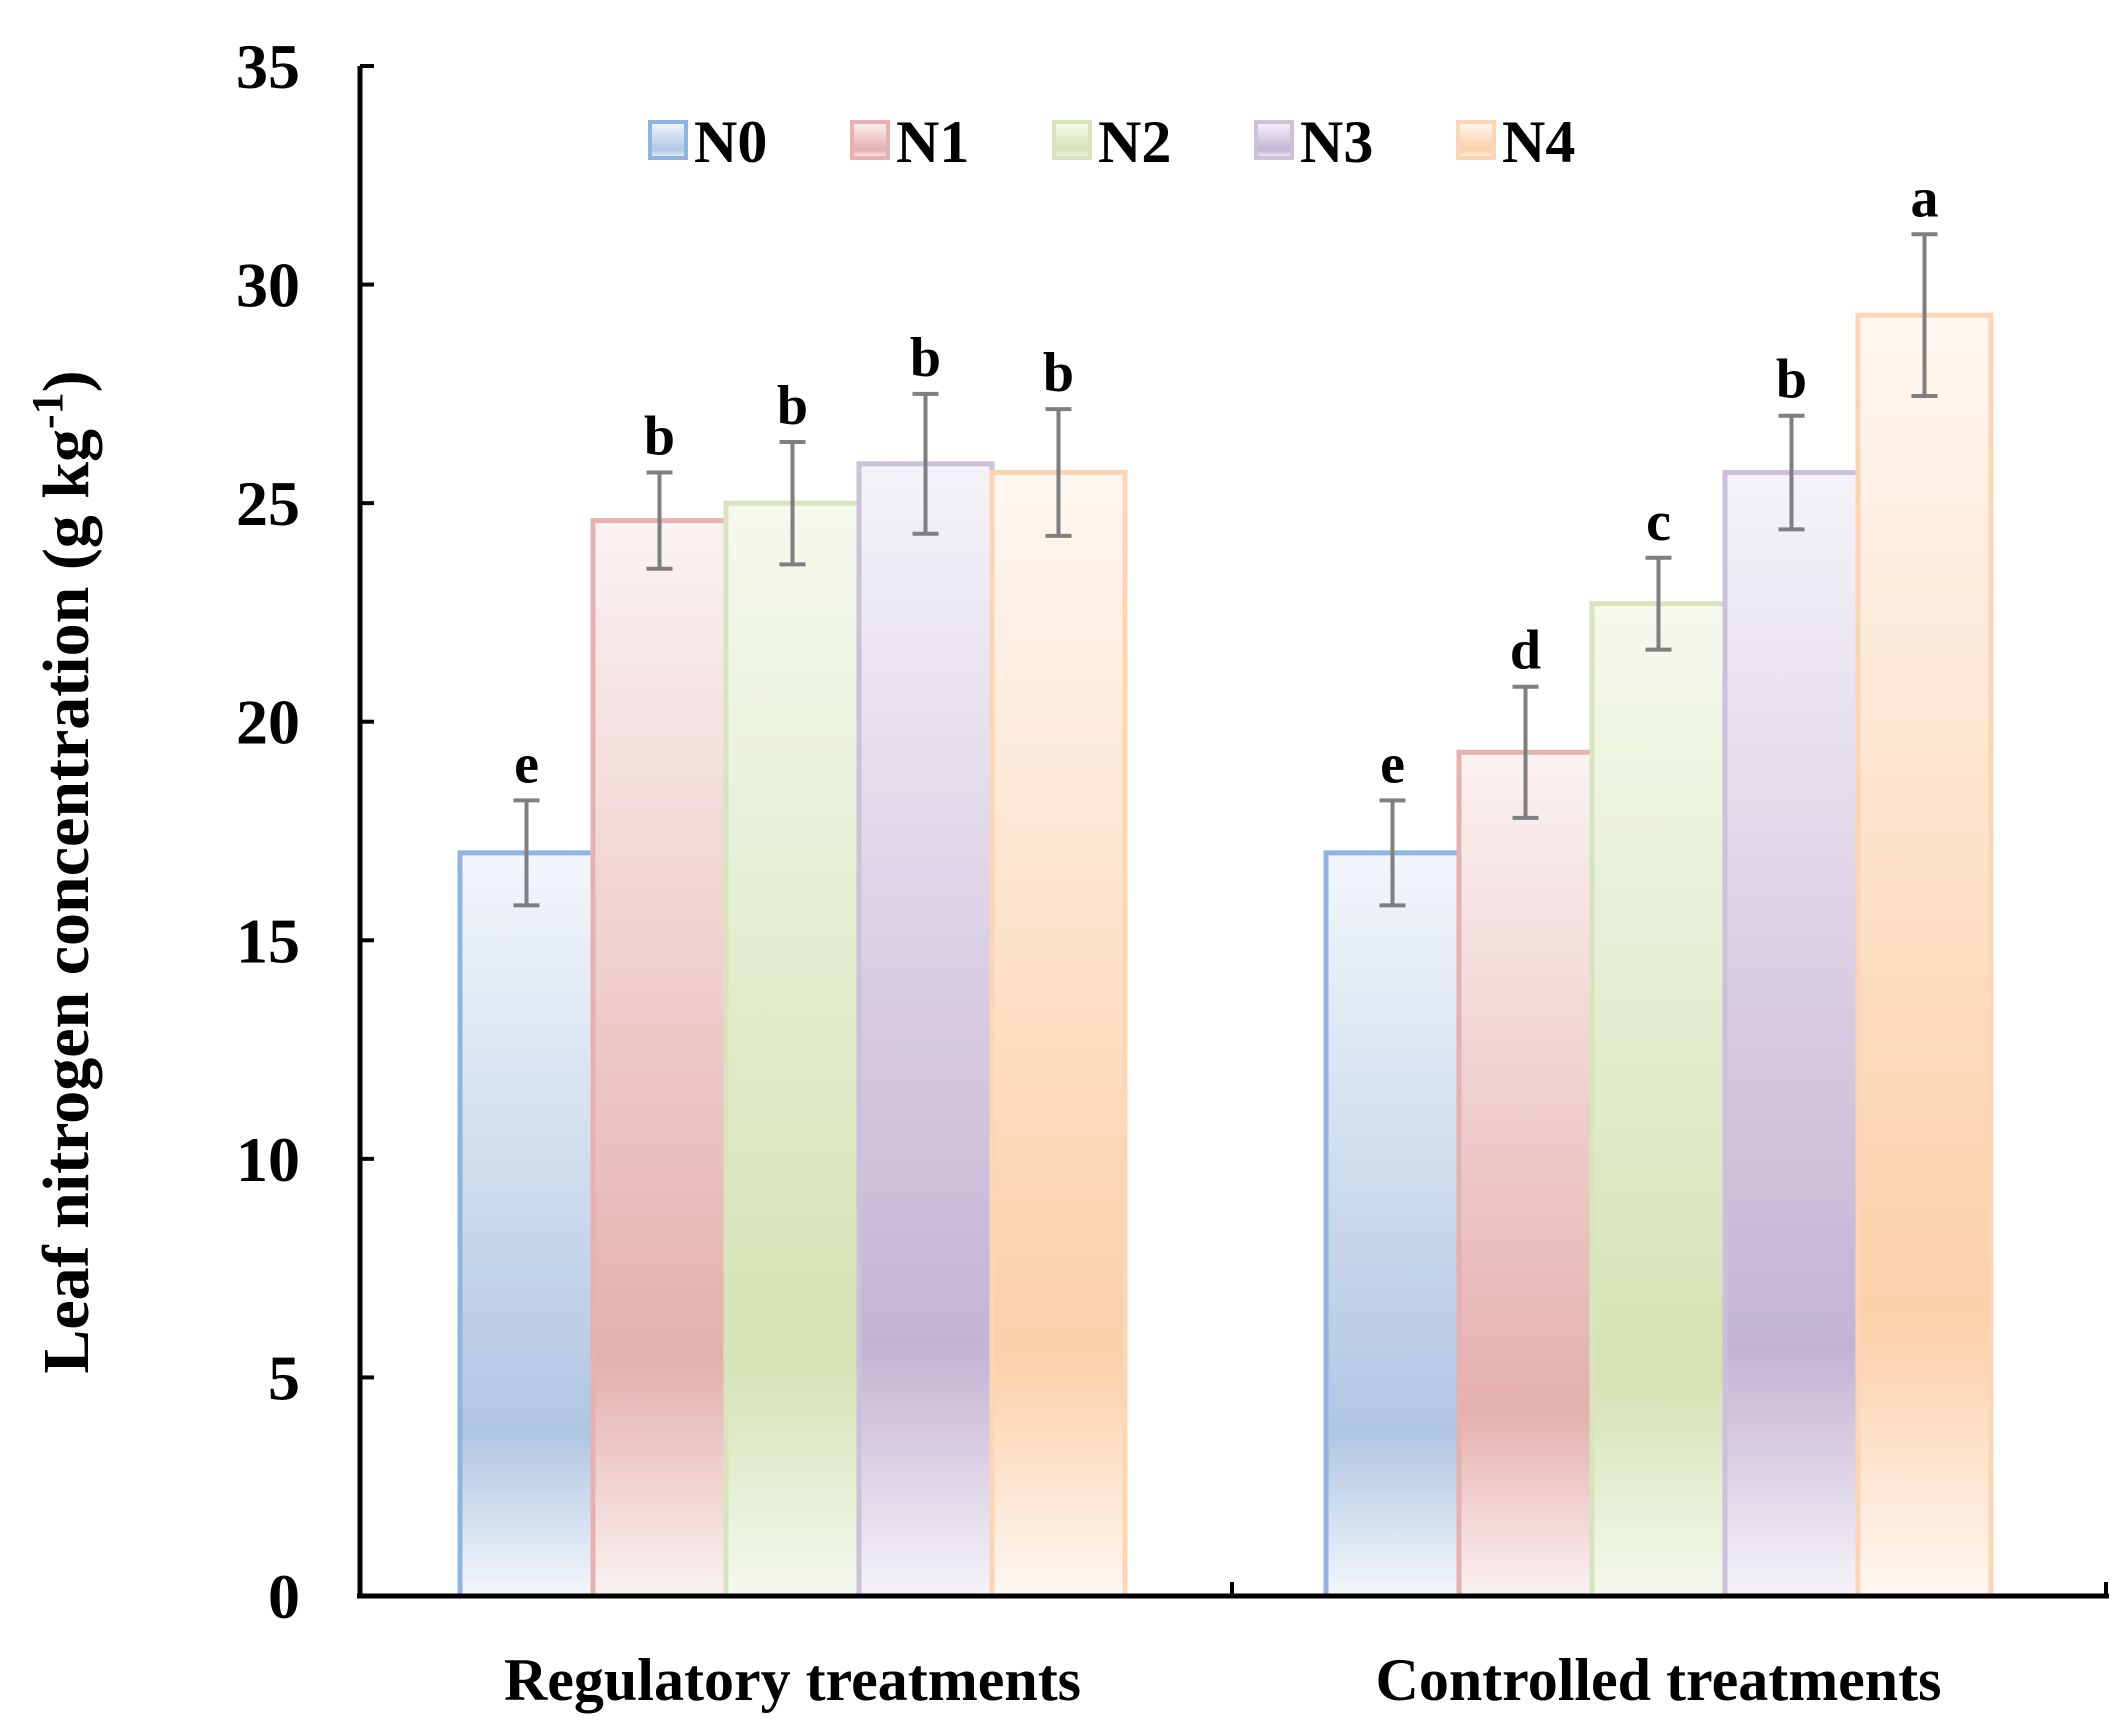 This screenshot has width=2124, height=1724. I want to click on legend: N0 N1 N2 N3 N4, so click(1111, 142).